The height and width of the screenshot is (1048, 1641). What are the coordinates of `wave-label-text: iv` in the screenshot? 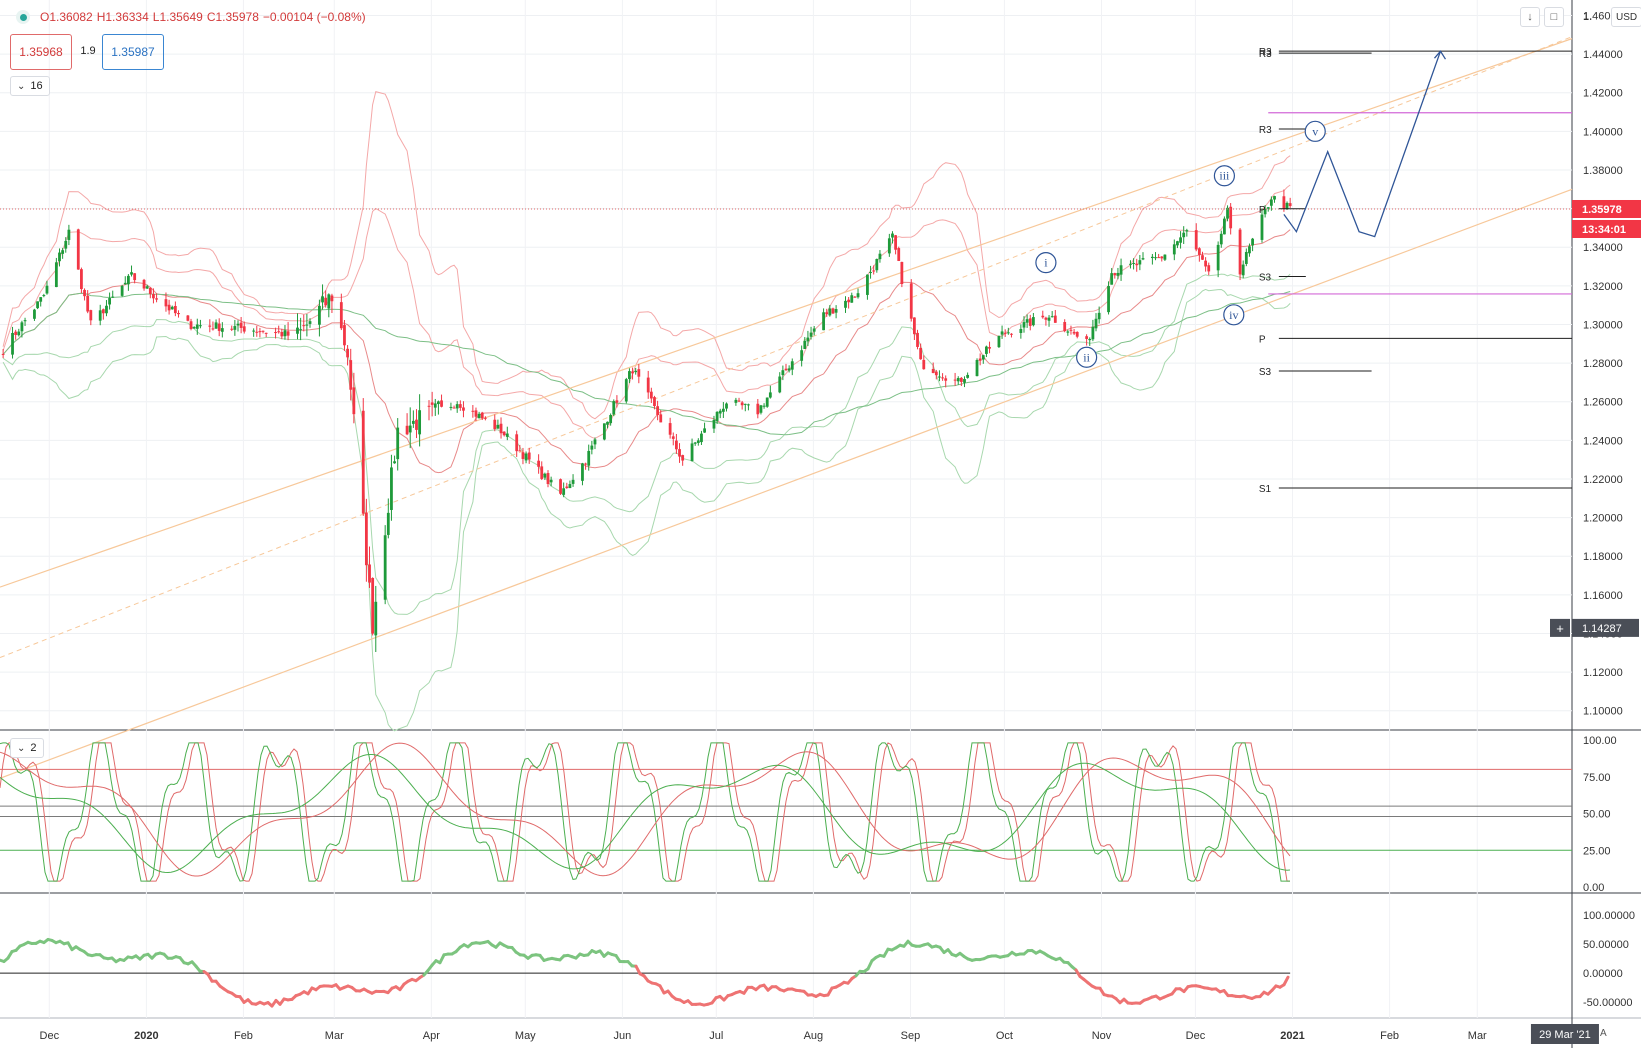 It's located at (1233, 315).